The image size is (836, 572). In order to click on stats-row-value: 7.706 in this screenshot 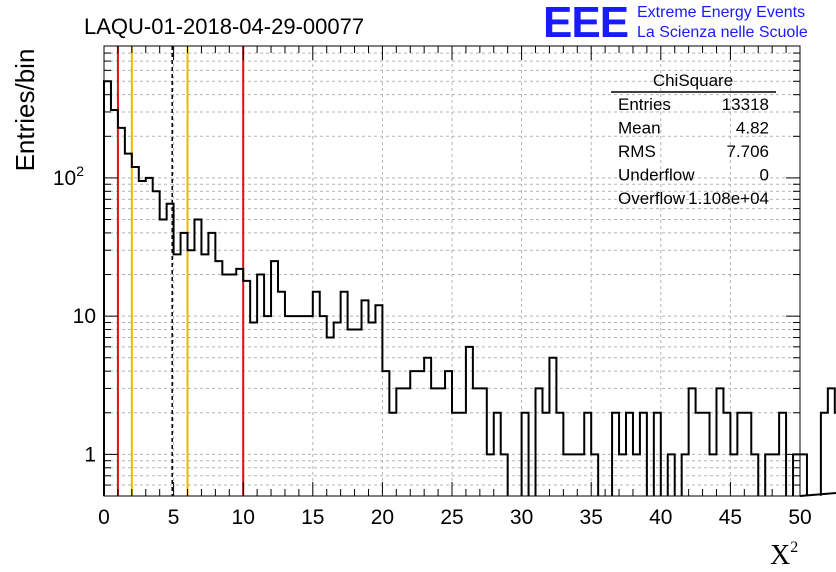, I will do `click(747, 151)`.